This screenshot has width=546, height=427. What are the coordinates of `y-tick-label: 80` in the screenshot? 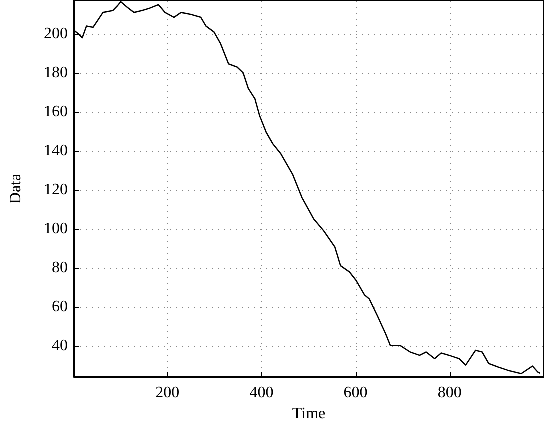 It's located at (60, 267).